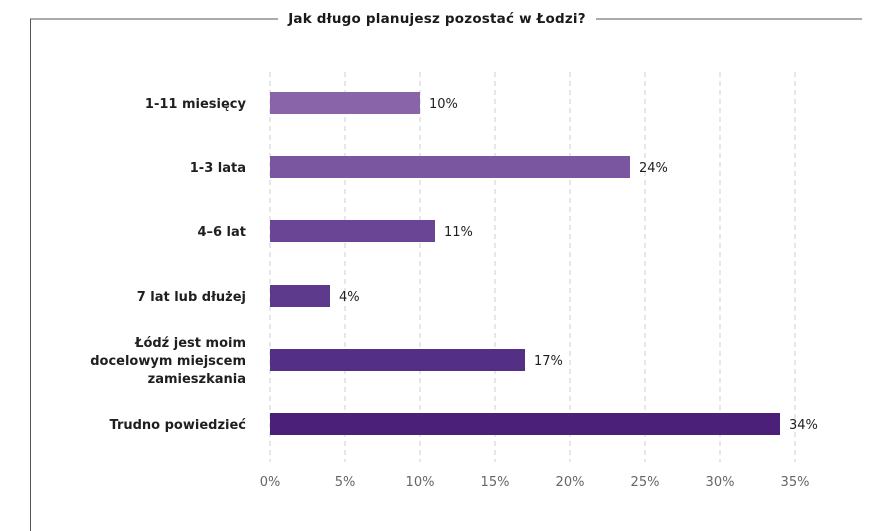  I want to click on bar-value-label: 10%, so click(443, 104).